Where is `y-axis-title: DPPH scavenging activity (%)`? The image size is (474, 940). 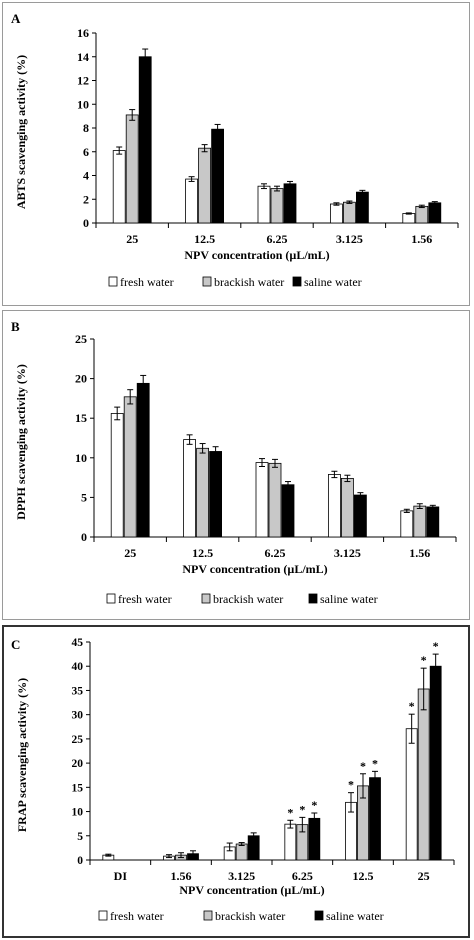 y-axis-title: DPPH scavenging activity (%) is located at coordinates (21, 442).